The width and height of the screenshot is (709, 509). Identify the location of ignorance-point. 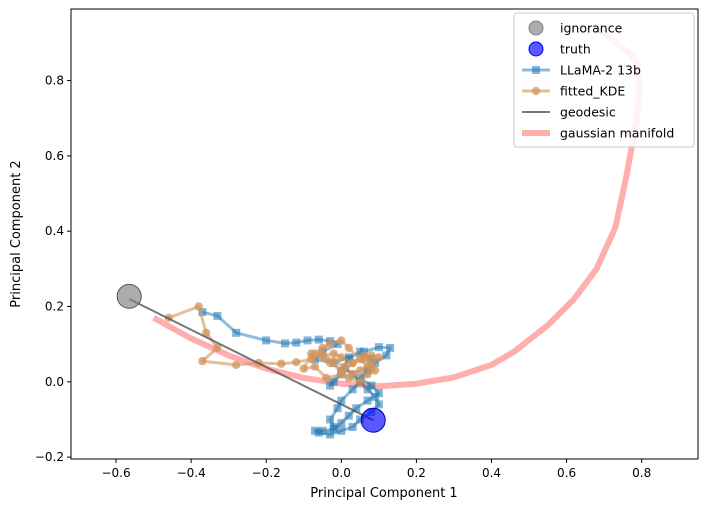
(129, 296).